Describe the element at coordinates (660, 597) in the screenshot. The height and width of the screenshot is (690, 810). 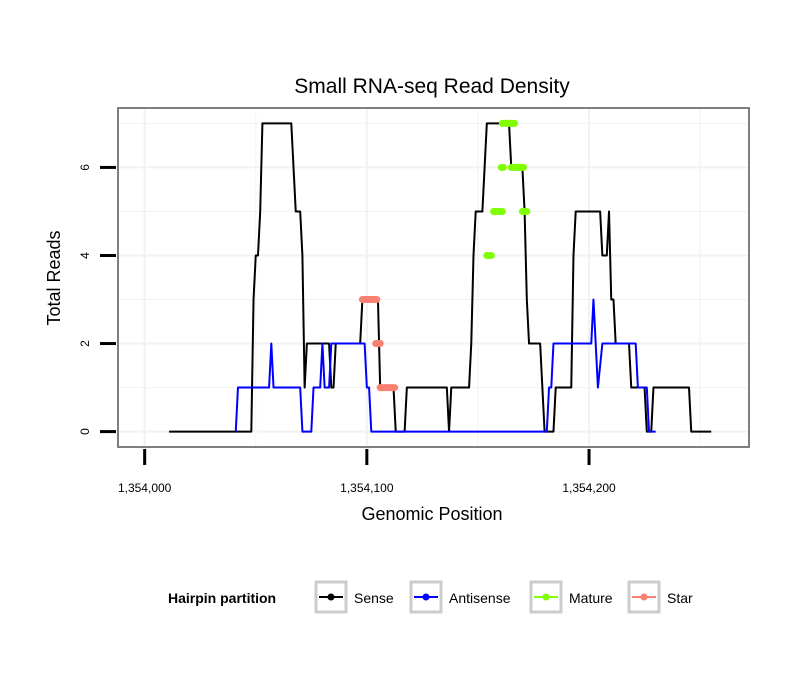
I see `legend-item-star: Star` at that location.